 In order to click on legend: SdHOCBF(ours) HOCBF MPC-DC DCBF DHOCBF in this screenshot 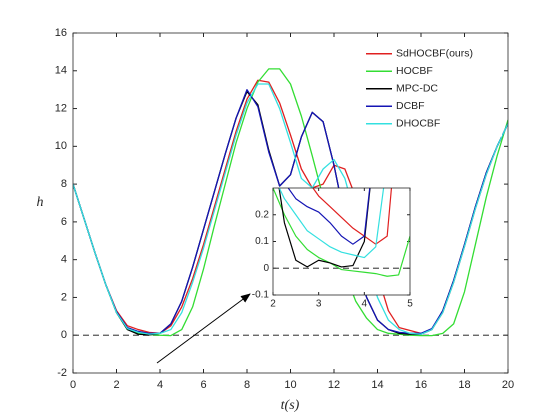, I will do `click(432, 89)`.